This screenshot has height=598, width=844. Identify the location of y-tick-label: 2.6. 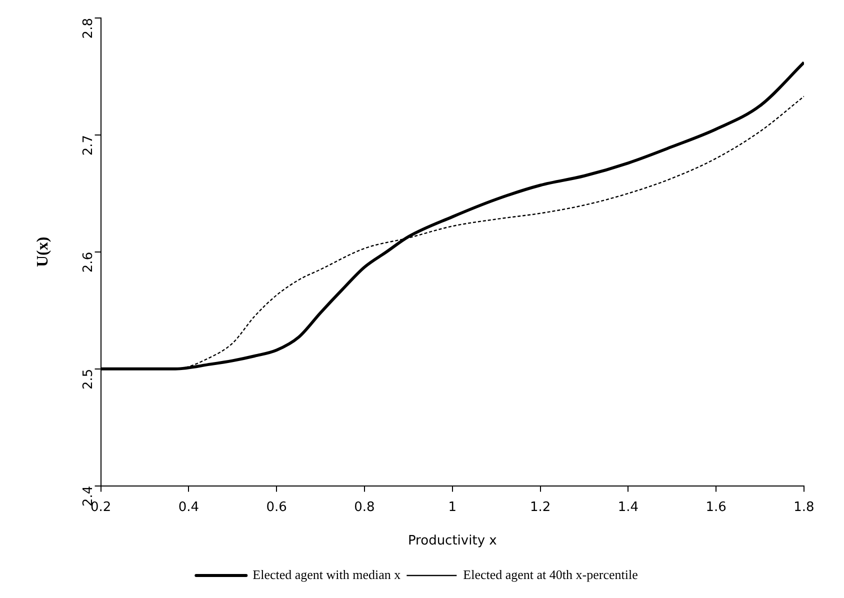
(88, 262).